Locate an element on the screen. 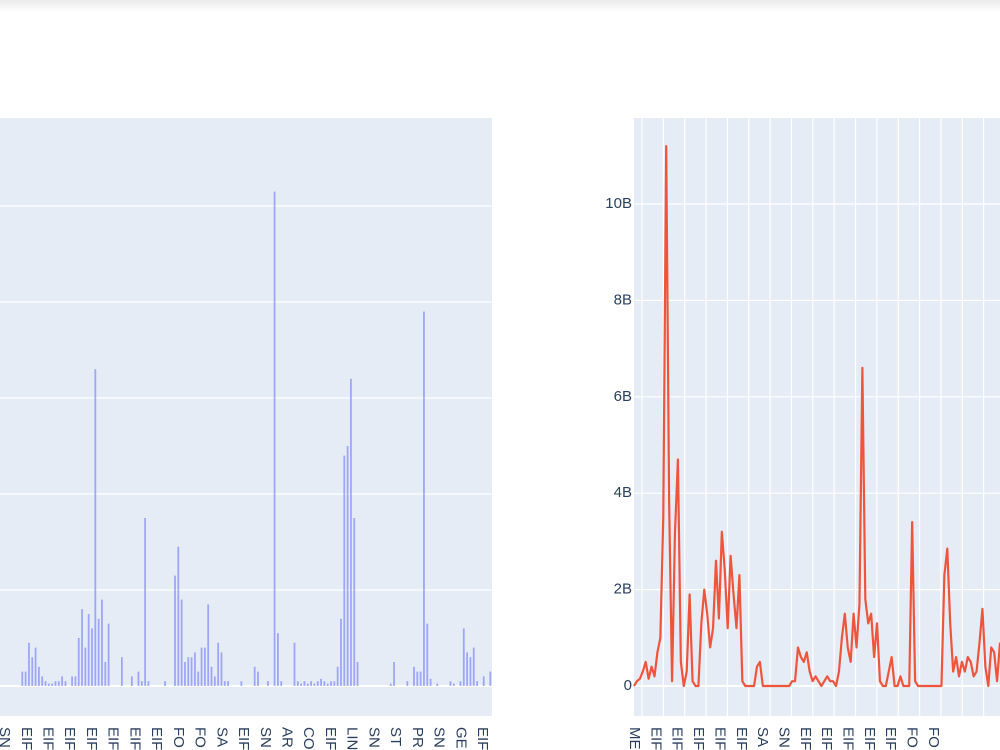  line-chart-y-tick-label: 8B is located at coordinates (623, 299).